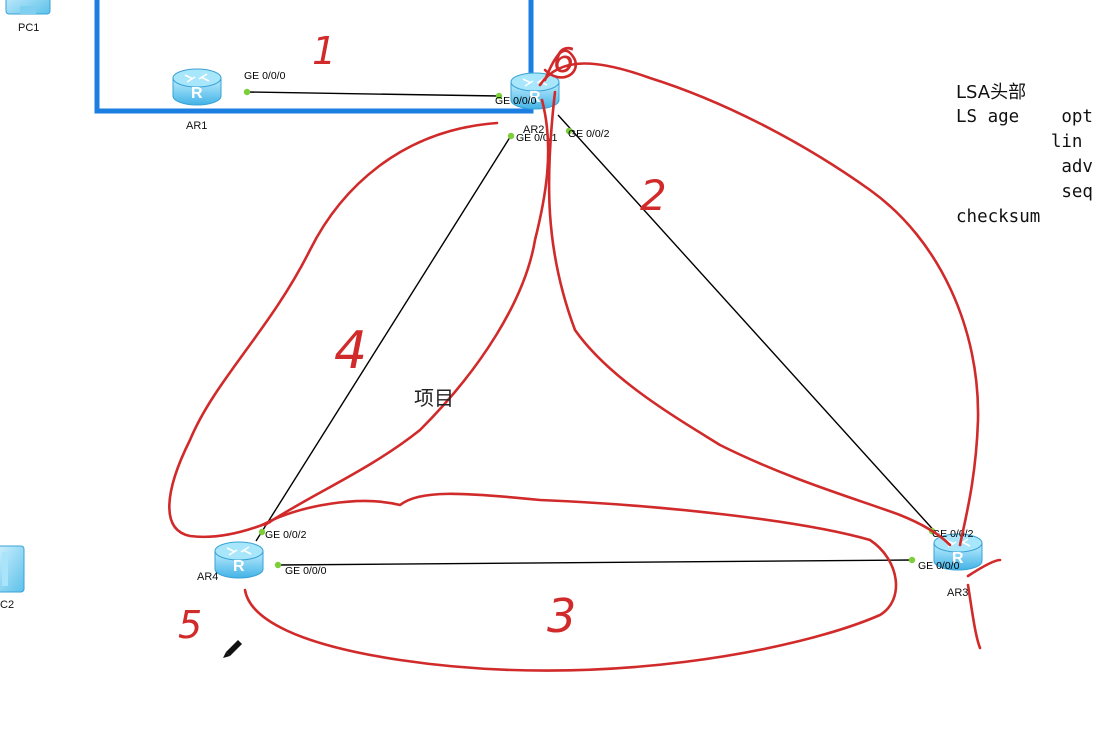  I want to click on pc1-device, so click(28, 7).